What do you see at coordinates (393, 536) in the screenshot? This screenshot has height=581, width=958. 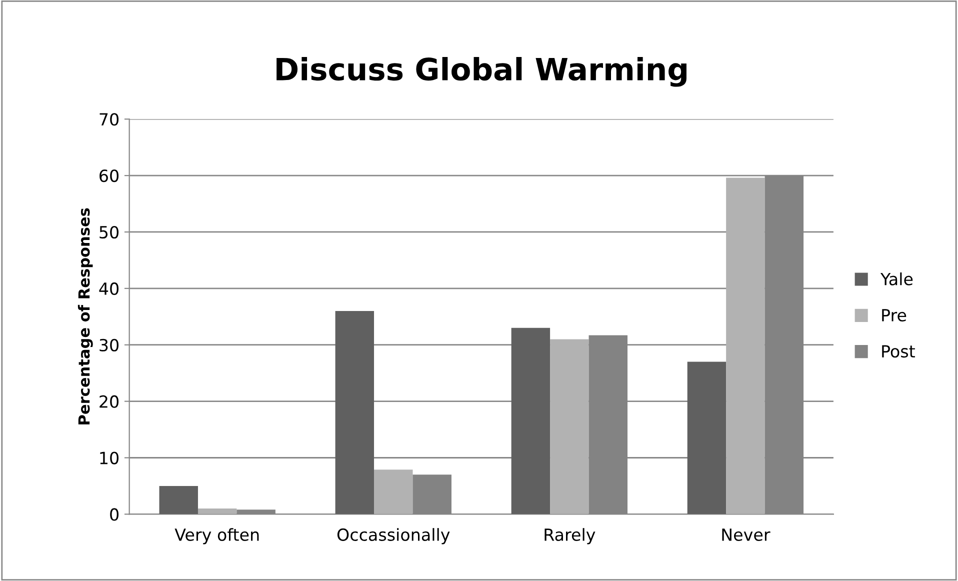 I see `x-tick-label: Occassionally` at bounding box center [393, 536].